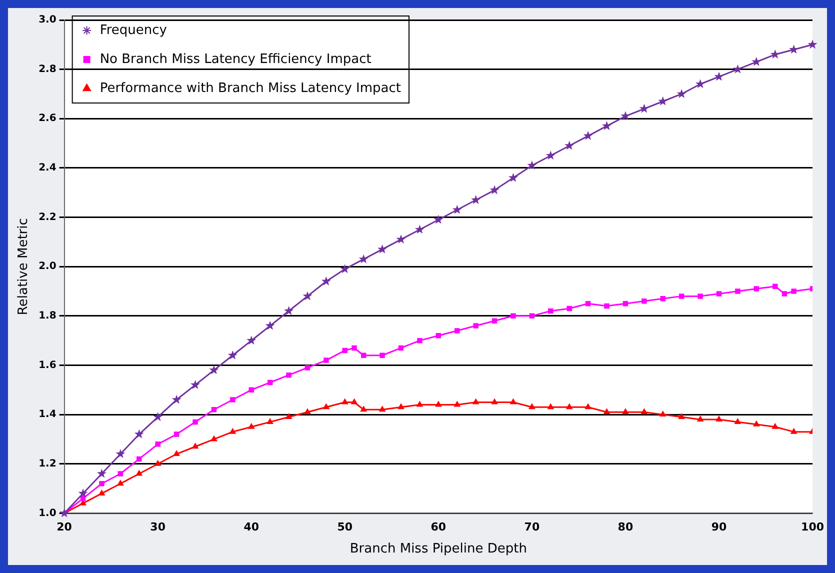 The height and width of the screenshot is (573, 835). Describe the element at coordinates (24, 267) in the screenshot. I see `y-axis-title: Relative Metric` at that location.